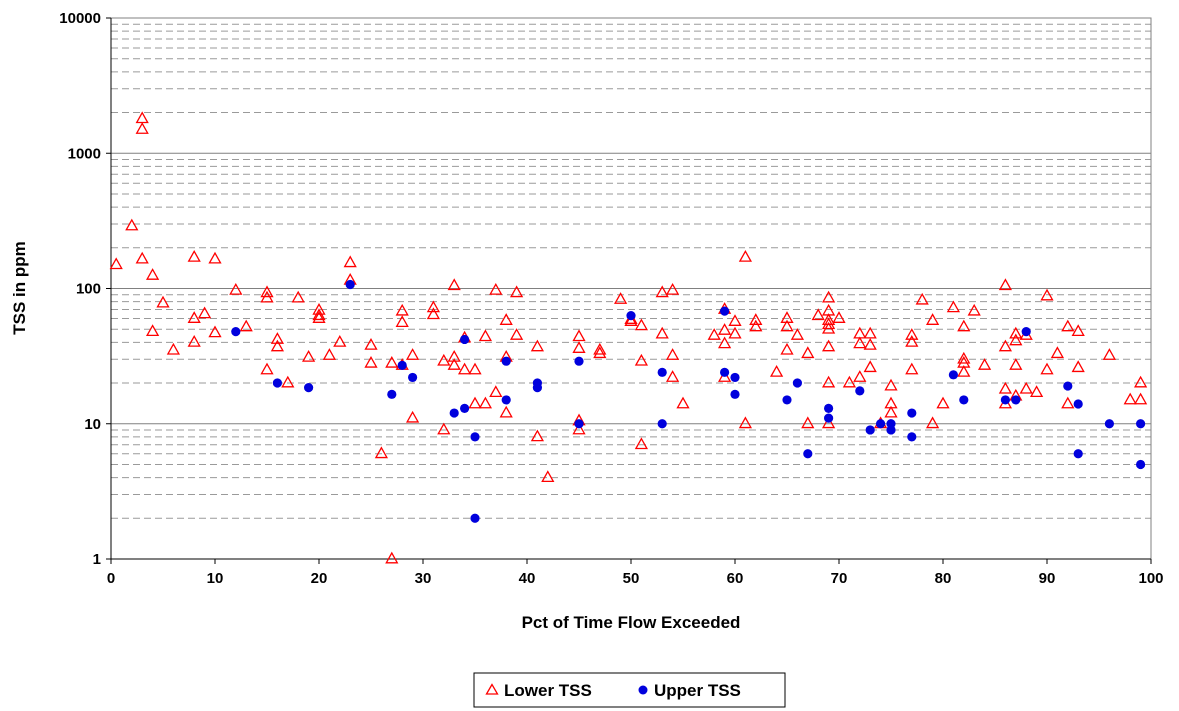 This screenshot has width=1179, height=711. What do you see at coordinates (631, 578) in the screenshot?
I see `x-tick-label: 50` at bounding box center [631, 578].